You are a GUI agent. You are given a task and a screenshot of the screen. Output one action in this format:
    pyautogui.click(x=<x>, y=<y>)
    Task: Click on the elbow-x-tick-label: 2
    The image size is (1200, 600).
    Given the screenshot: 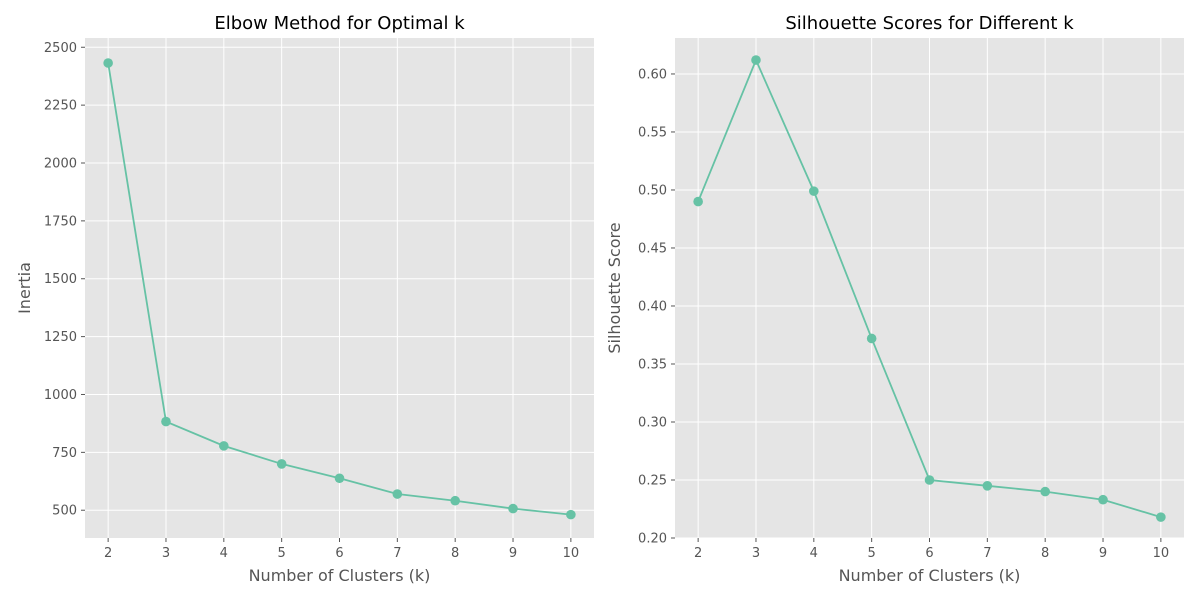 What is the action you would take?
    pyautogui.click(x=108, y=553)
    